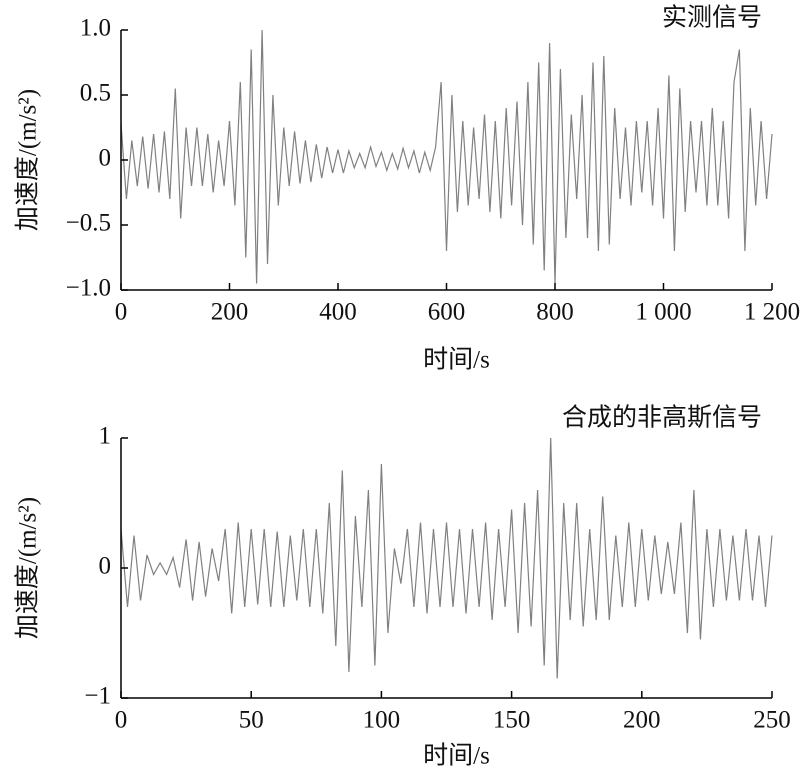 The image size is (800, 782). What do you see at coordinates (105, 436) in the screenshot?
I see `y-tick-label: 1` at bounding box center [105, 436].